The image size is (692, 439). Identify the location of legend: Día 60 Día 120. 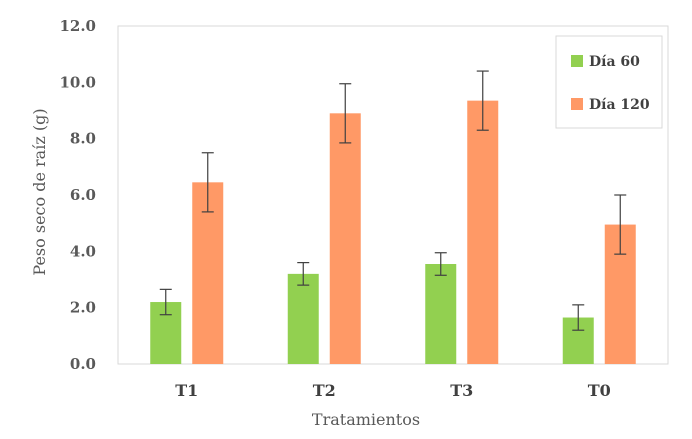
(609, 82).